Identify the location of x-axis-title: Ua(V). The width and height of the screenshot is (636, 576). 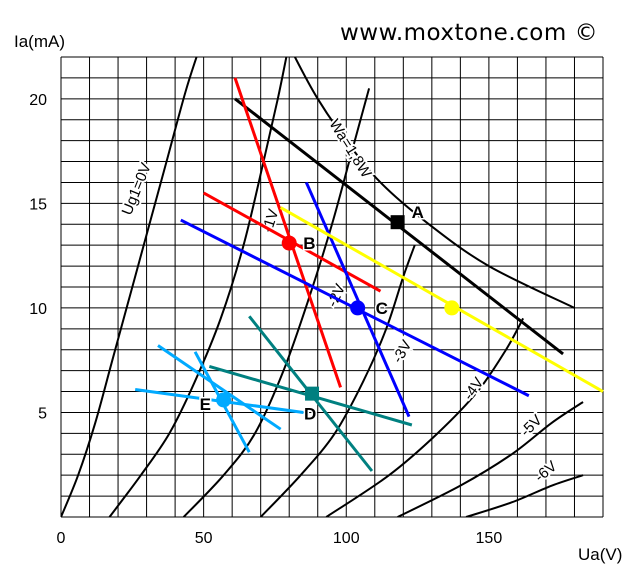
(600, 554).